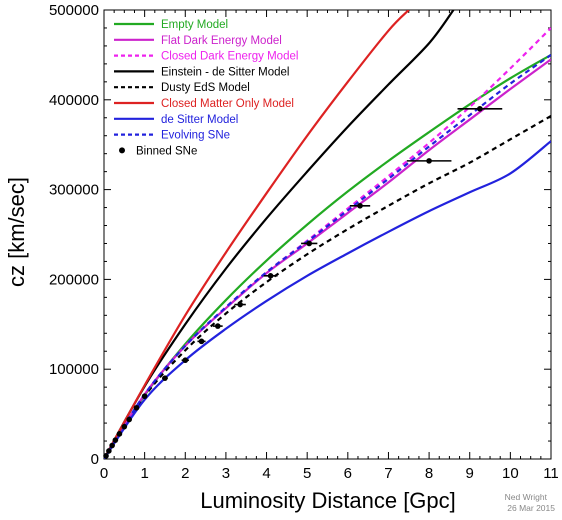  Describe the element at coordinates (95, 459) in the screenshot. I see `y-tick-label: 0` at that location.